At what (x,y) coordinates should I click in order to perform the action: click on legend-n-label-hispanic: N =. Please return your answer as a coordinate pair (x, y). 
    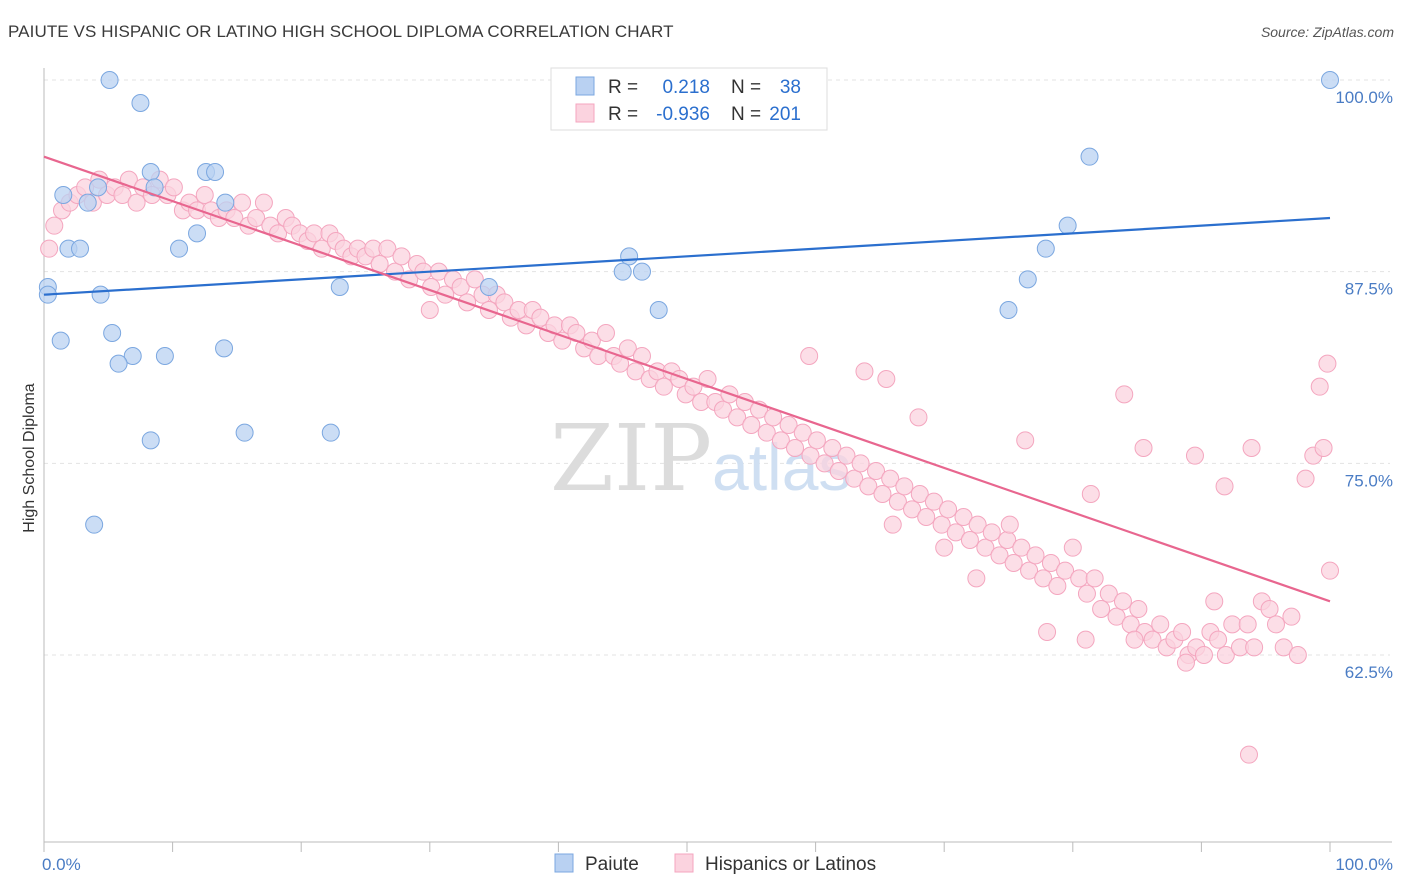
    Looking at the image, I should click on (746, 114).